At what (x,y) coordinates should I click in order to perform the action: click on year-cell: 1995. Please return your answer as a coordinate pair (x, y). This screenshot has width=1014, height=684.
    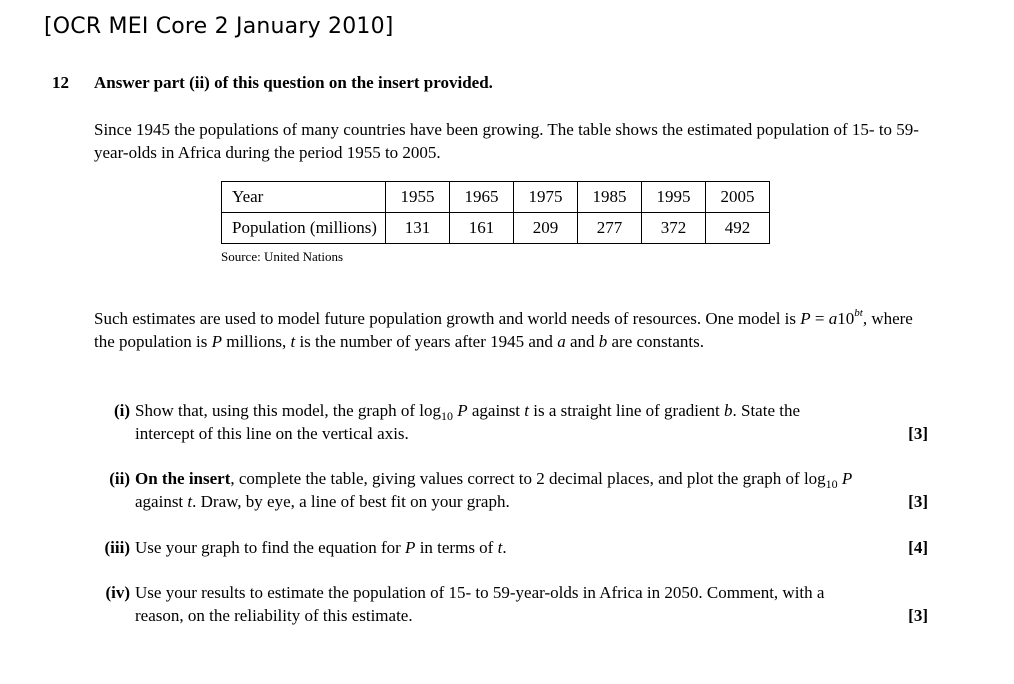
    Looking at the image, I should click on (673, 197).